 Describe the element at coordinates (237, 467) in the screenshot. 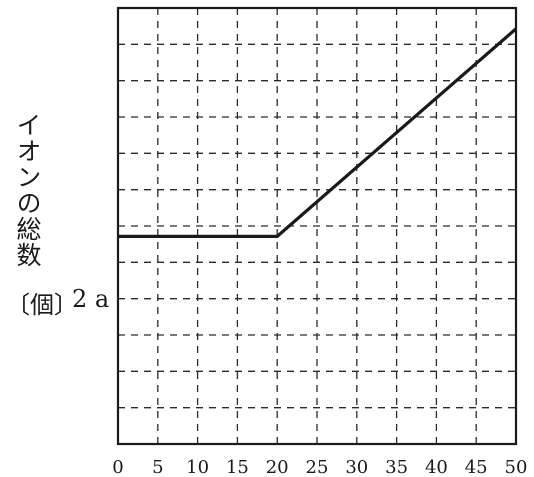

I see `x-tick-label: 15` at that location.